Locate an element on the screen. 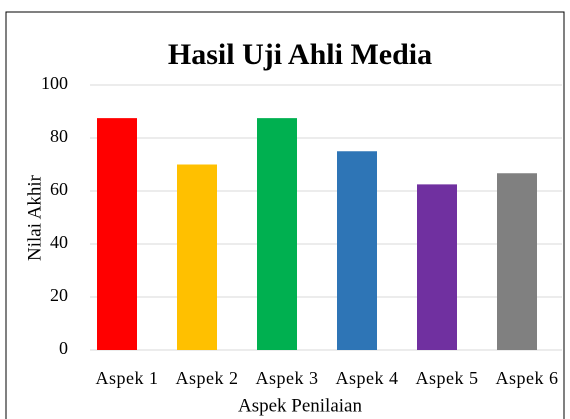  y-tick-label: 20 is located at coordinates (59, 295).